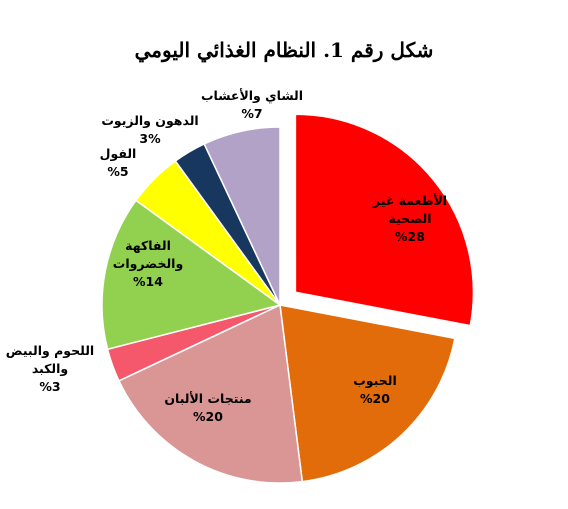 The width and height of the screenshot is (568, 509). What do you see at coordinates (251, 113) in the screenshot?
I see `slice-value-7: %7` at bounding box center [251, 113].